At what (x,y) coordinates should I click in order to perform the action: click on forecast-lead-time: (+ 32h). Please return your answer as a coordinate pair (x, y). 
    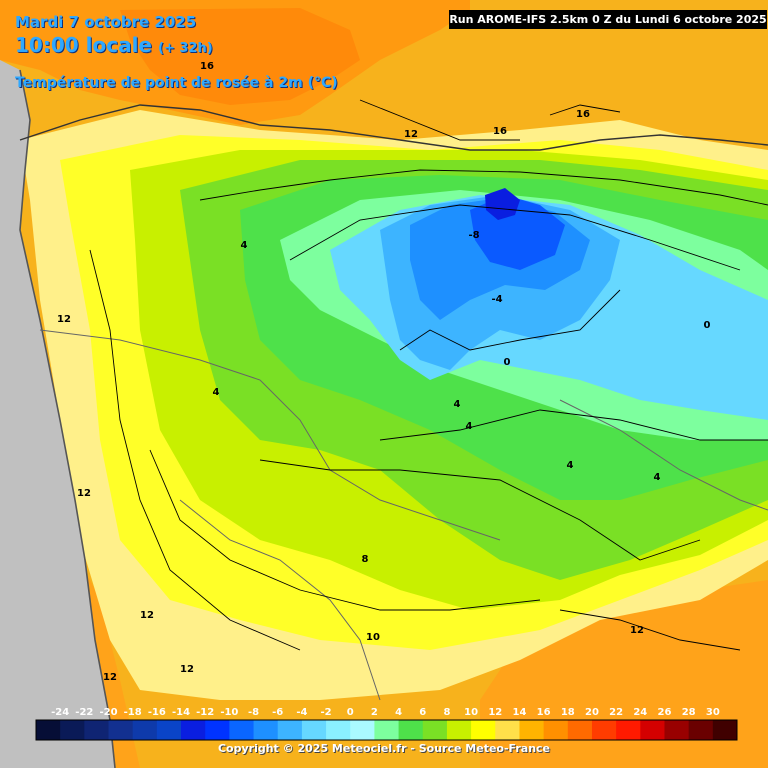
    Looking at the image, I should click on (185, 48).